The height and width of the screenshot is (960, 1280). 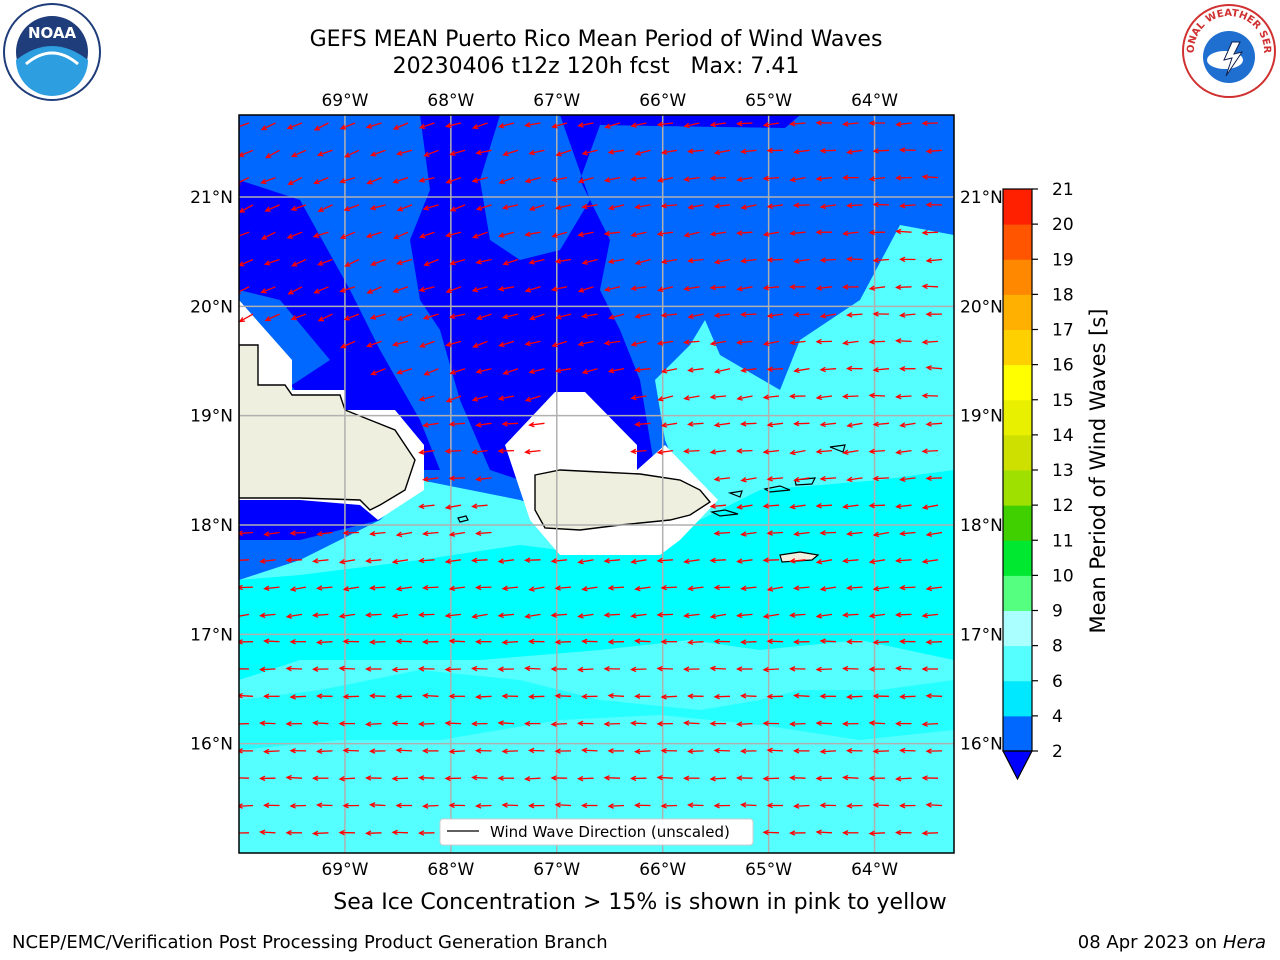 I want to click on colorbar-tick-label: 15, so click(x=1063, y=401).